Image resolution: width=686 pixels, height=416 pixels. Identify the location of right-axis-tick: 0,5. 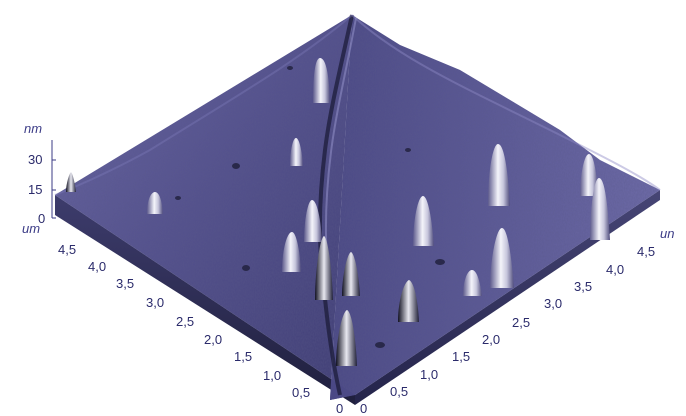
(399, 391).